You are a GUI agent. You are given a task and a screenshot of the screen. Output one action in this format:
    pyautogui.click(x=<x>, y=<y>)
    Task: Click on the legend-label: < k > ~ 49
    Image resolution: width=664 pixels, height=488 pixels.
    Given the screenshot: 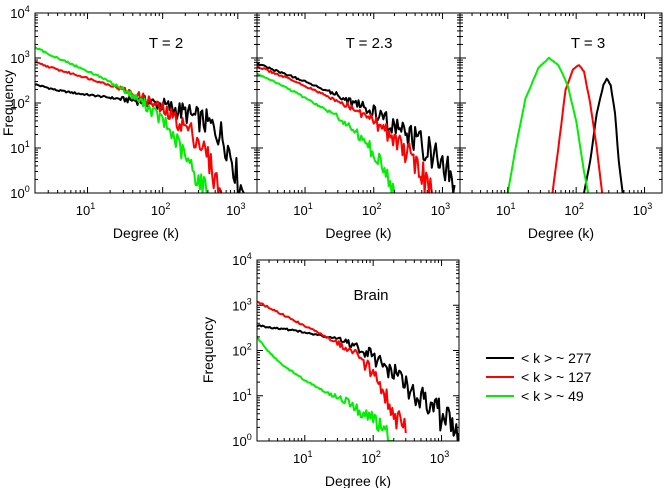 What is the action you would take?
    pyautogui.click(x=552, y=396)
    